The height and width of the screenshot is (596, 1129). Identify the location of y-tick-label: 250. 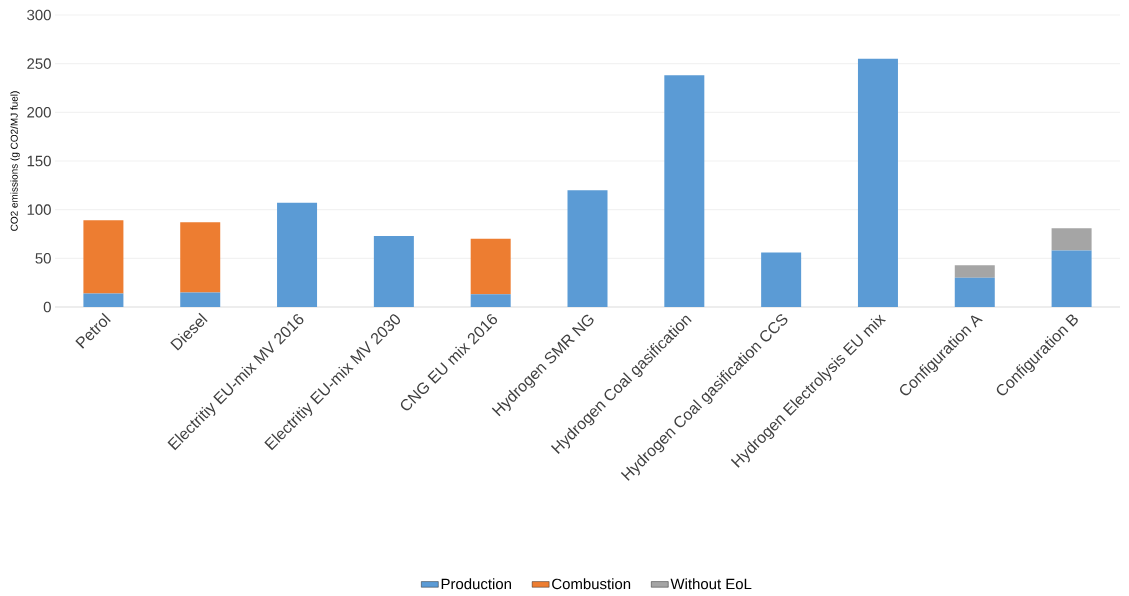
(39, 63).